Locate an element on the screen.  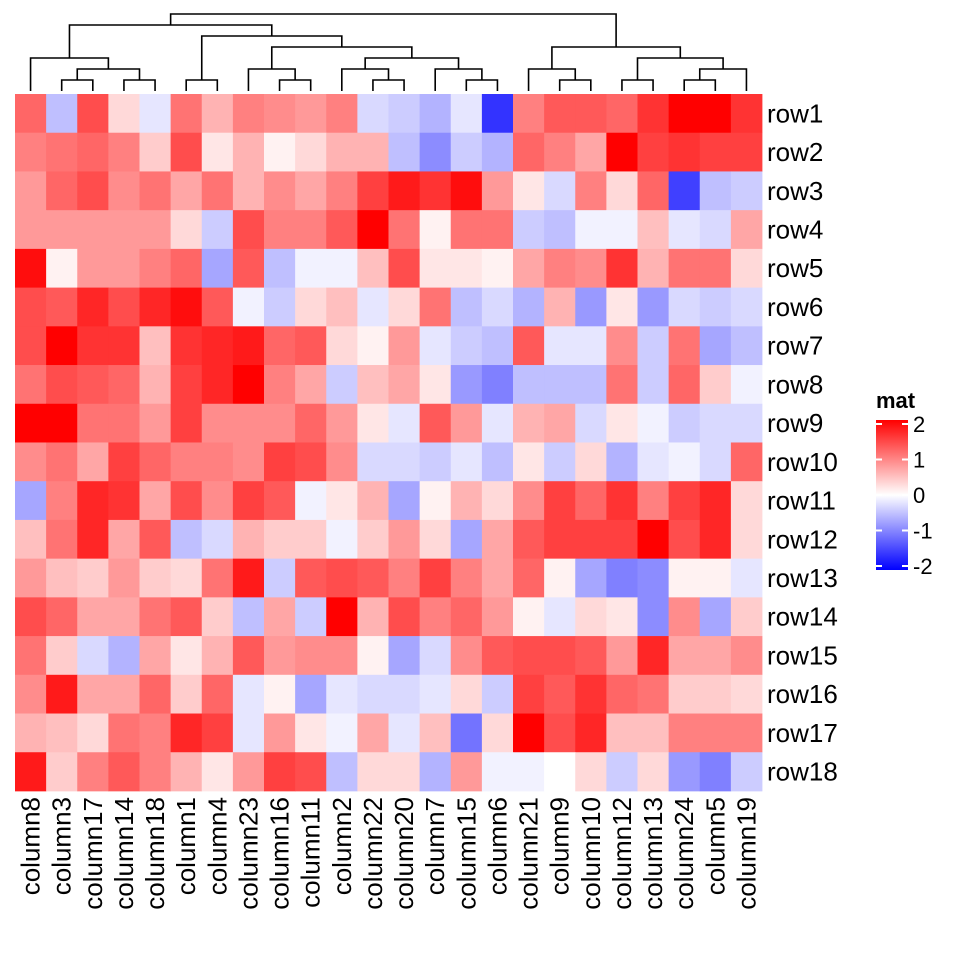
row-label: row18 is located at coordinates (802, 772).